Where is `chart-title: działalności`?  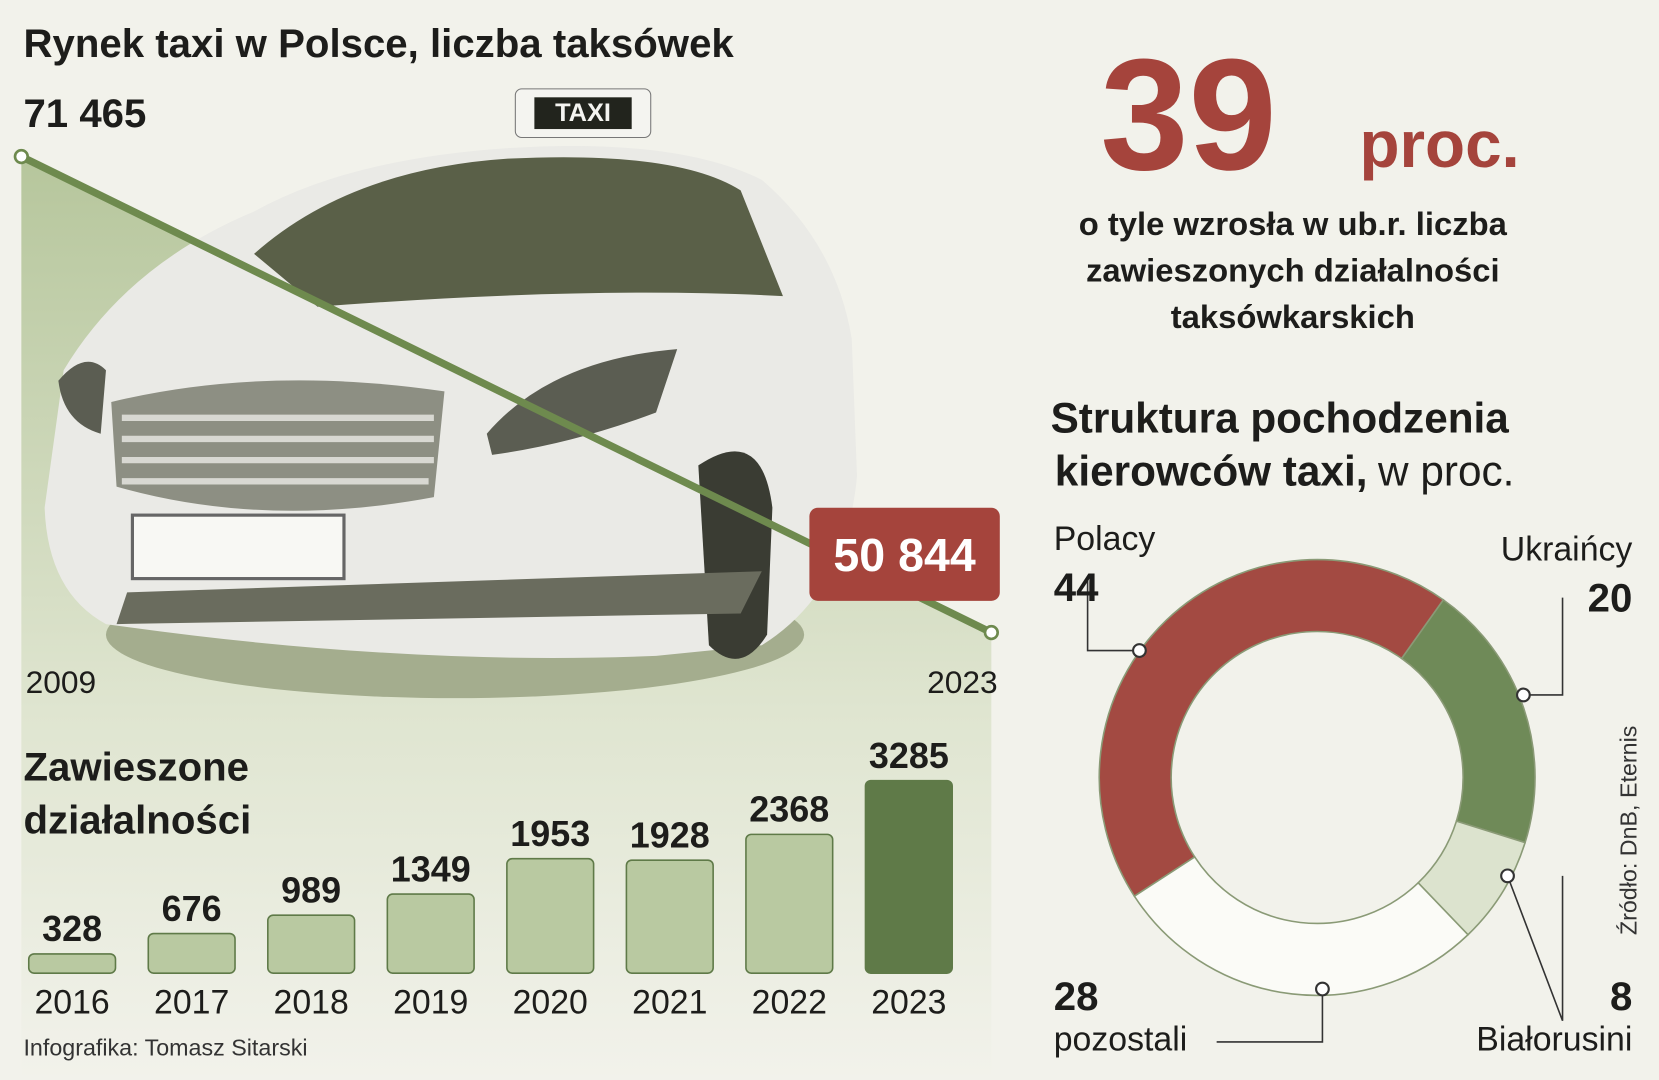 chart-title: działalności is located at coordinates (137, 820).